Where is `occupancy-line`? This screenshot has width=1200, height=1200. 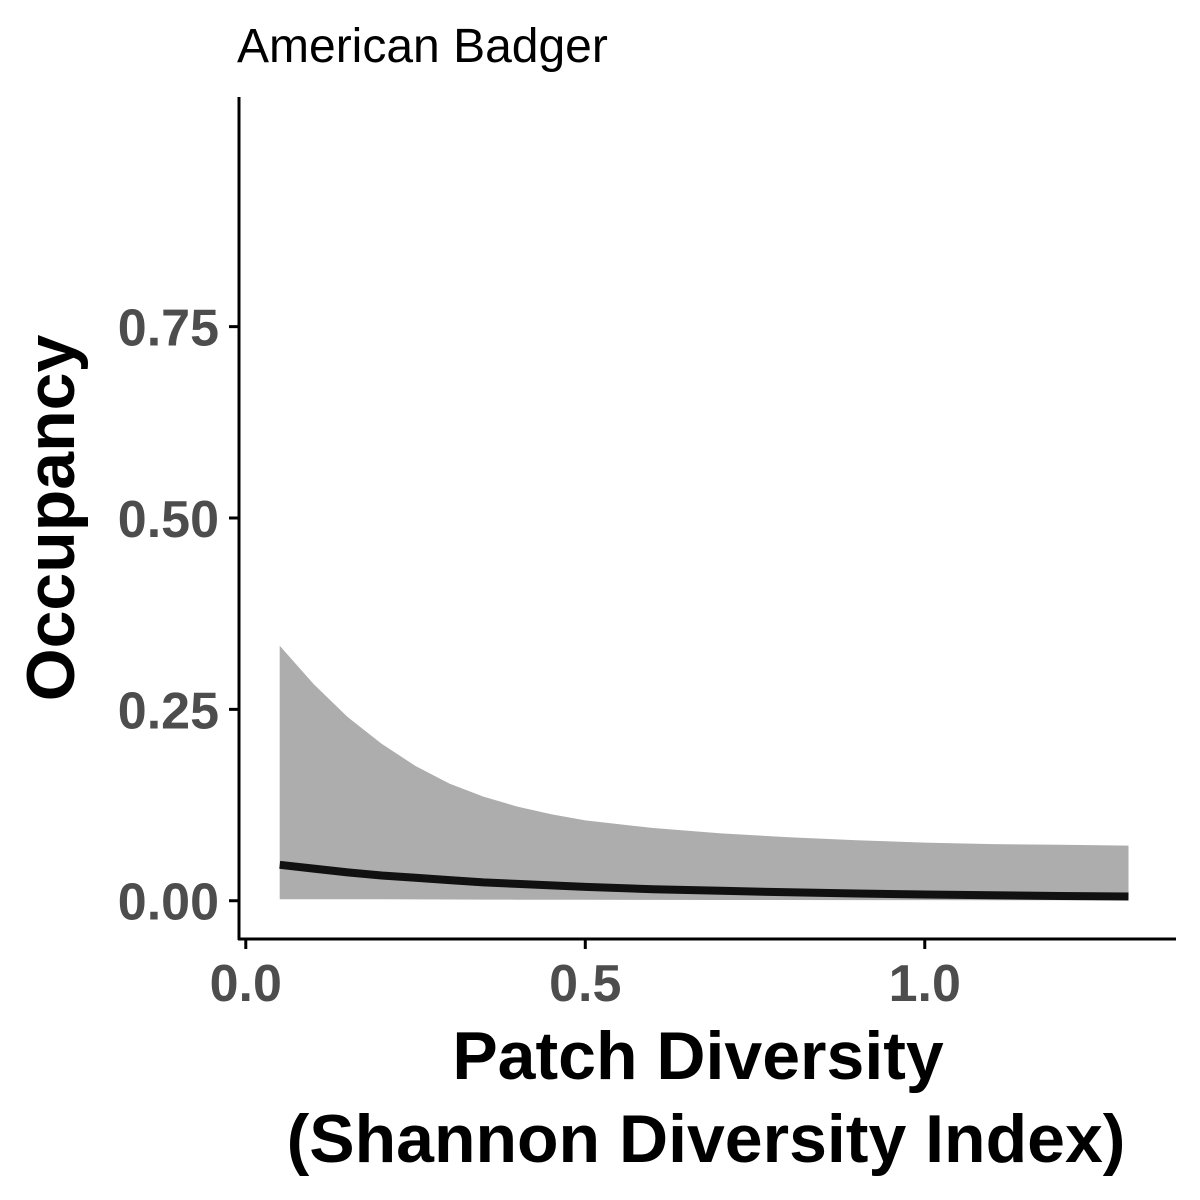 occupancy-line is located at coordinates (704, 880).